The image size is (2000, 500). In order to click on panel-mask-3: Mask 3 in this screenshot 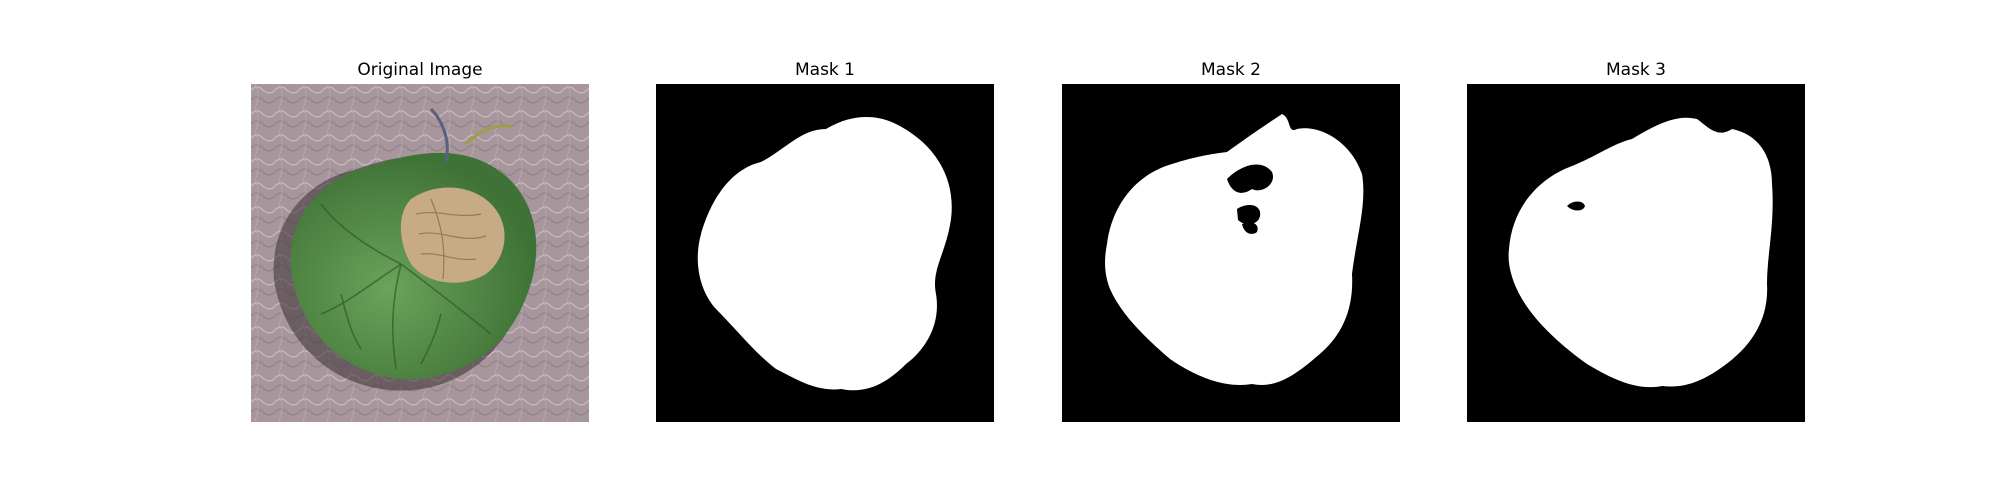, I will do `click(1636, 240)`.